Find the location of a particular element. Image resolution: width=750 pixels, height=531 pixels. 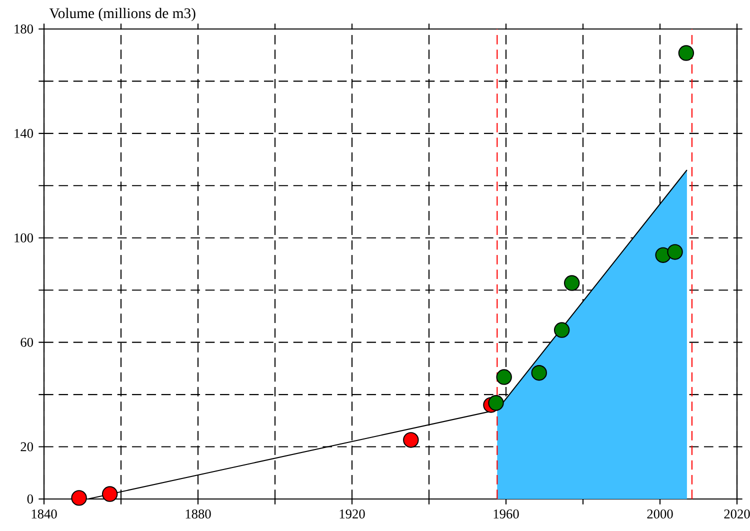

y-tick-label: 20 is located at coordinates (27, 447).